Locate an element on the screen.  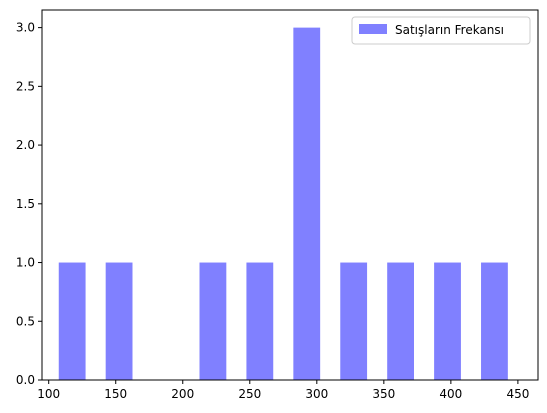
legend: Satışların Frekansı is located at coordinates (441, 30).